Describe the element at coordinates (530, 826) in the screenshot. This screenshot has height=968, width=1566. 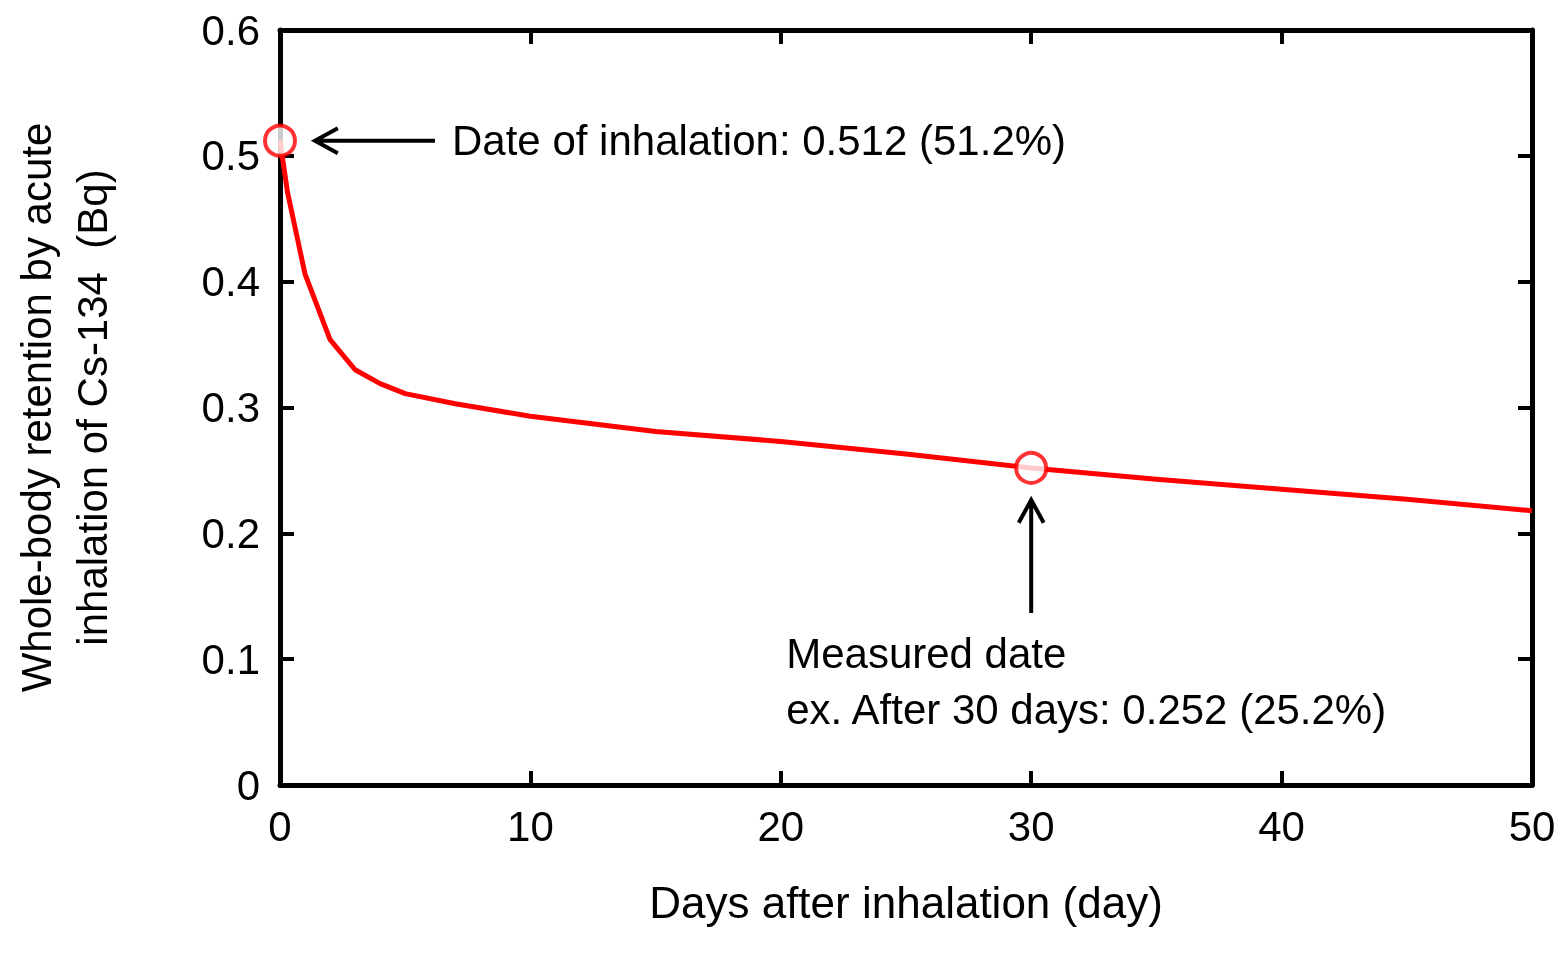
I see `x-tick-label: 10` at that location.